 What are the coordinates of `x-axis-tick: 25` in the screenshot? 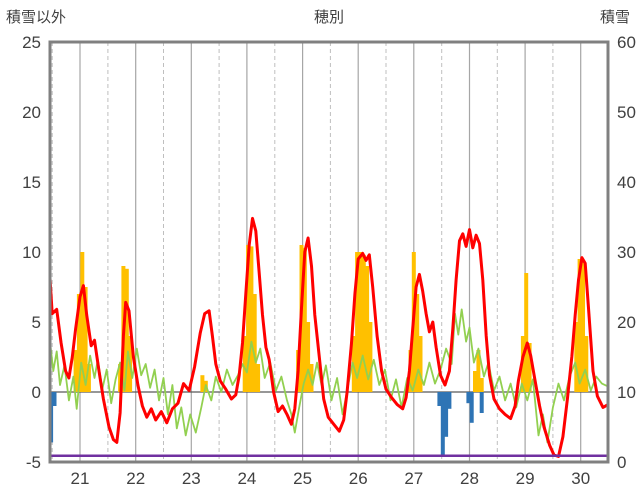 It's located at (302, 478).